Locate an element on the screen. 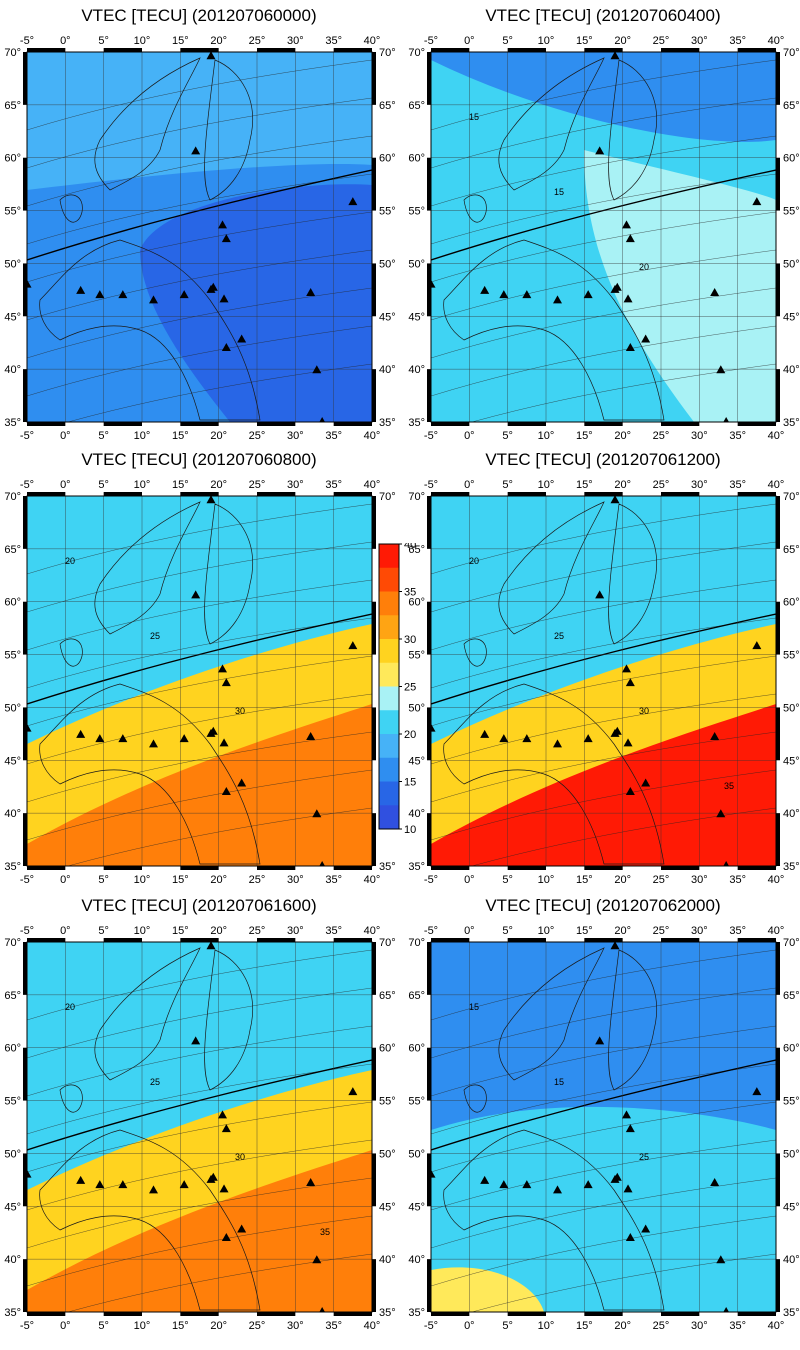  vtec-band-high is located at coordinates (256, 303).